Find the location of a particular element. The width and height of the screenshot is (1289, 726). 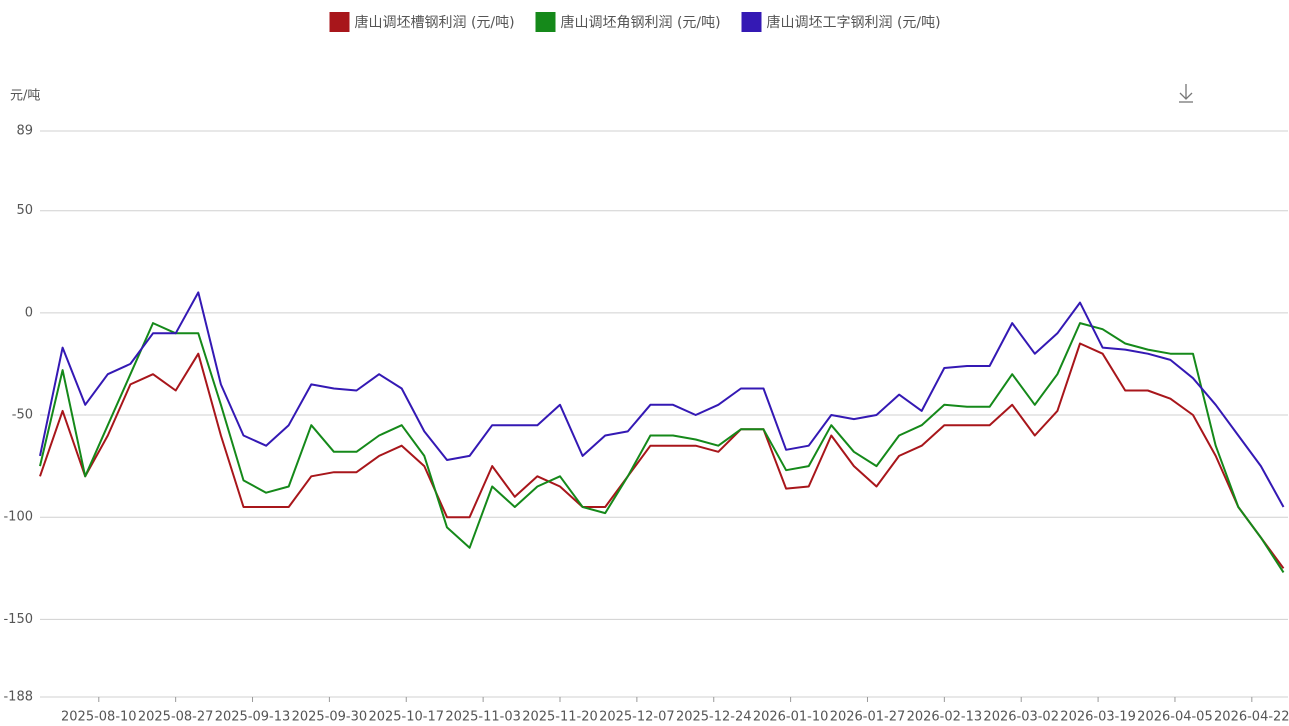

x-tick-label: 2026-03-02 is located at coordinates (1021, 717).